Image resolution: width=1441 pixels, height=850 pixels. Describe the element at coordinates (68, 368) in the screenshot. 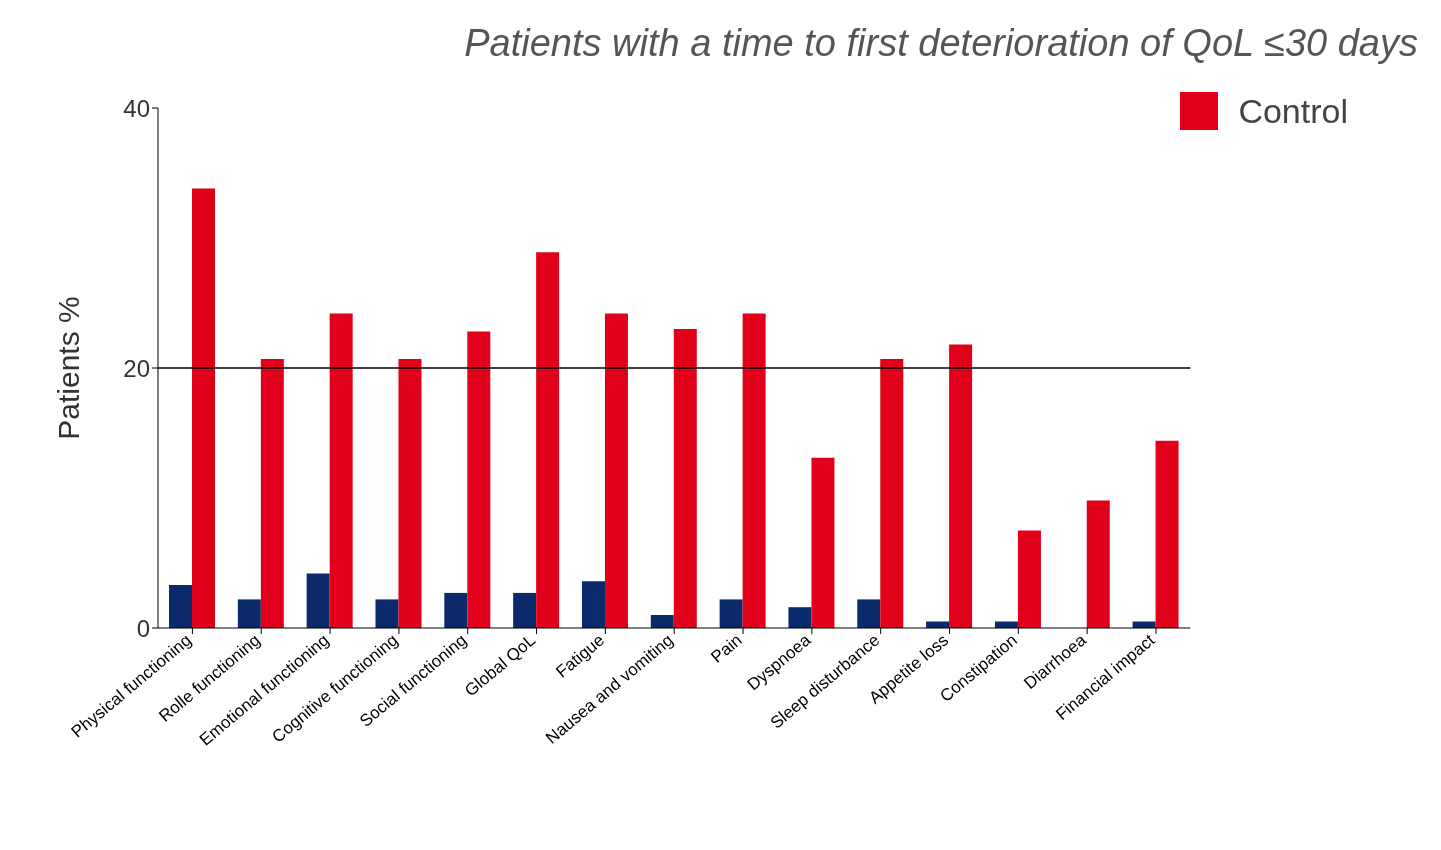

I see `y-axis-title: Patients %` at that location.